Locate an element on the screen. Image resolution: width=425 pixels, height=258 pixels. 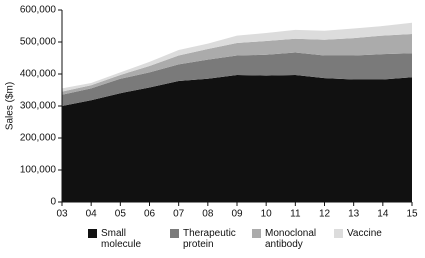
y-tick-label: 500,000 is located at coordinates (38, 42).